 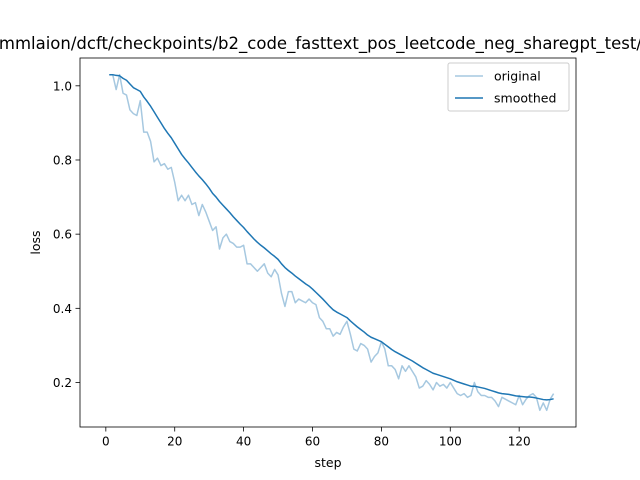 I want to click on x-tick-label: 20, so click(x=174, y=442).